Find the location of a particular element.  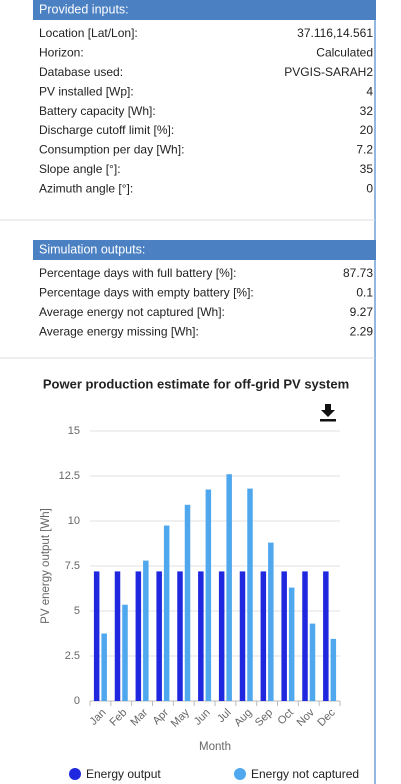

row-value: 35 is located at coordinates (367, 169).